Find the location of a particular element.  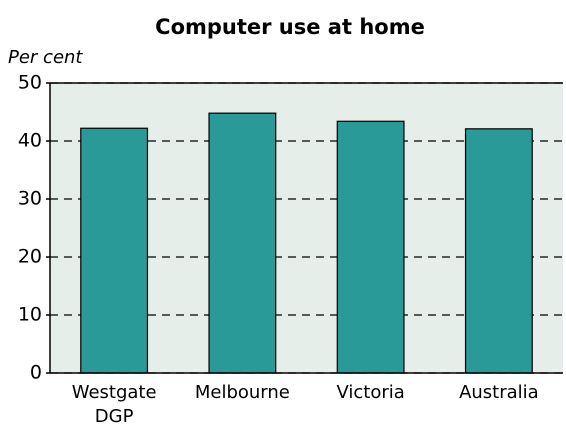

y-axis-label: Per cent is located at coordinates (45, 57).